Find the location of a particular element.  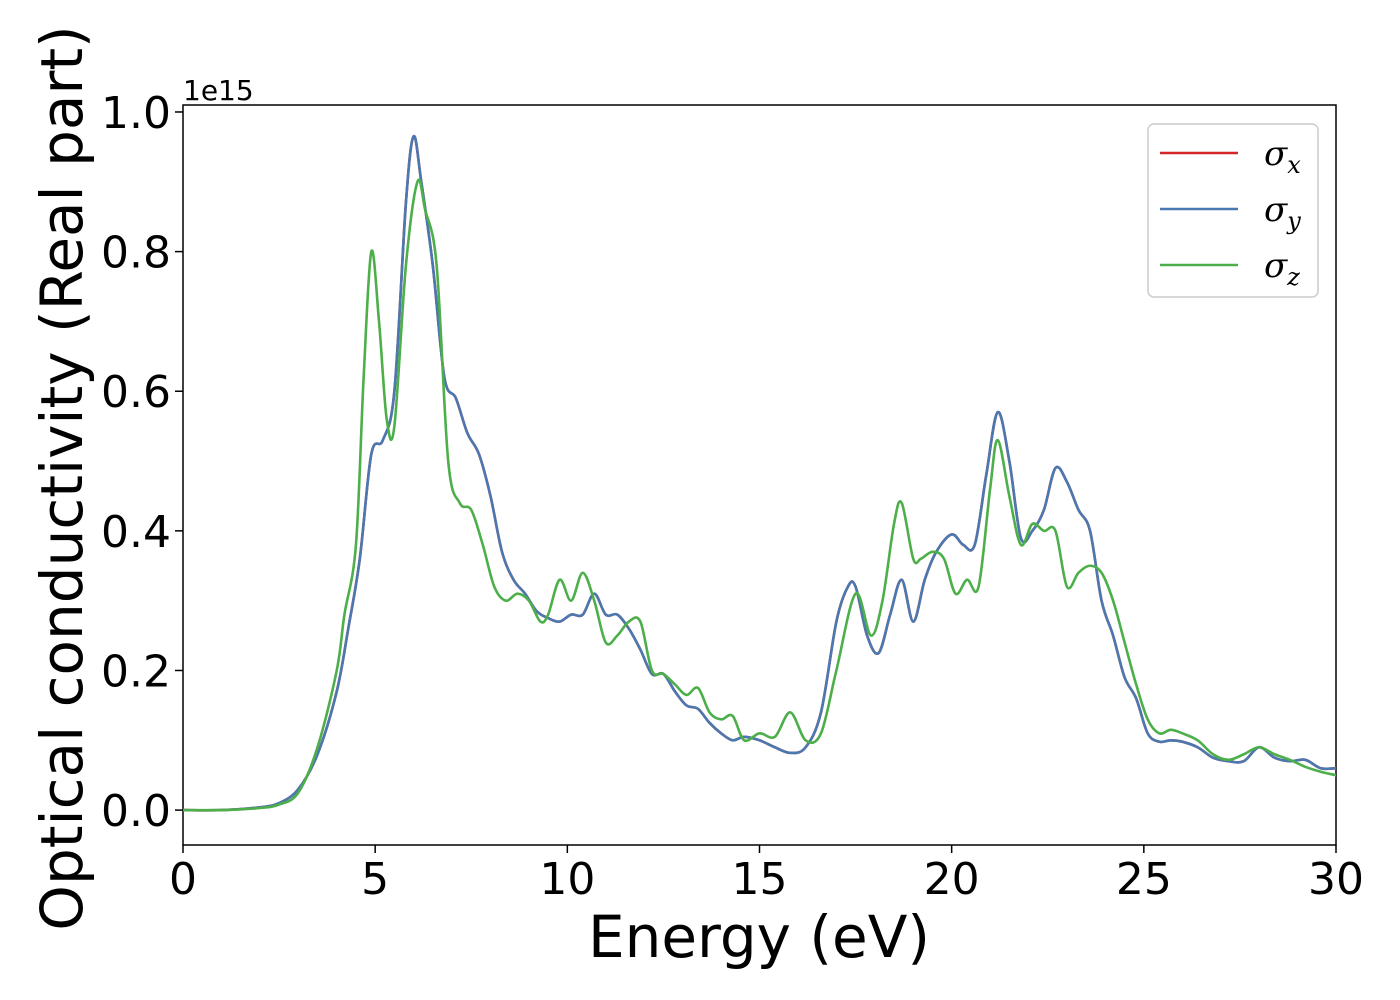

x-tick-label: 25 is located at coordinates (1144, 879).